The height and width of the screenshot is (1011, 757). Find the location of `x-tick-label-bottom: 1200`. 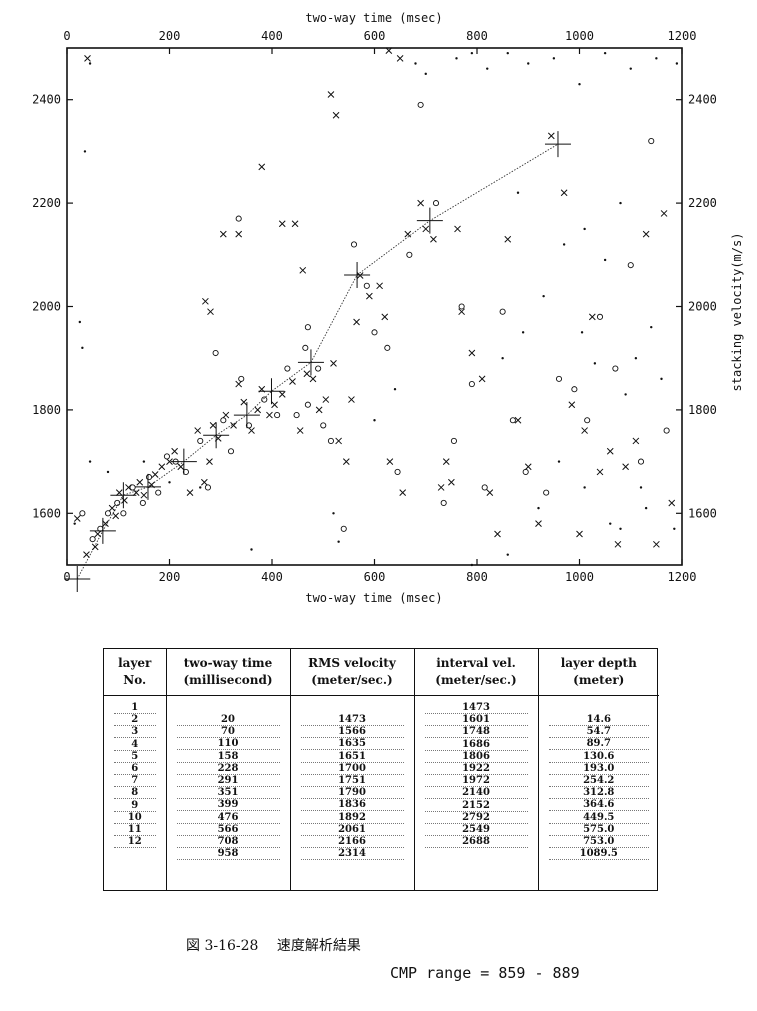

x-tick-label-bottom: 1200 is located at coordinates (682, 577).